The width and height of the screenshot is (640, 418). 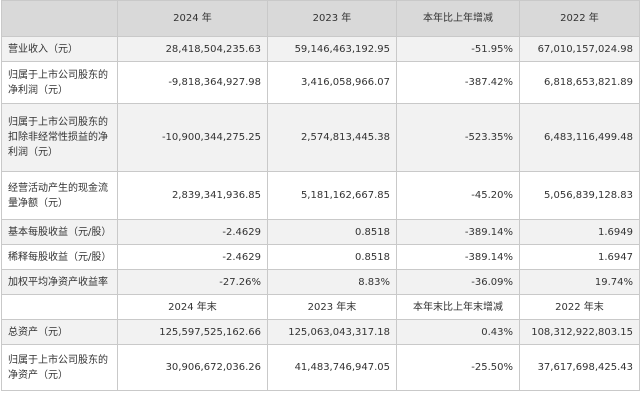 I want to click on header-change-end: 本年末比上年末增减, so click(x=458, y=307).